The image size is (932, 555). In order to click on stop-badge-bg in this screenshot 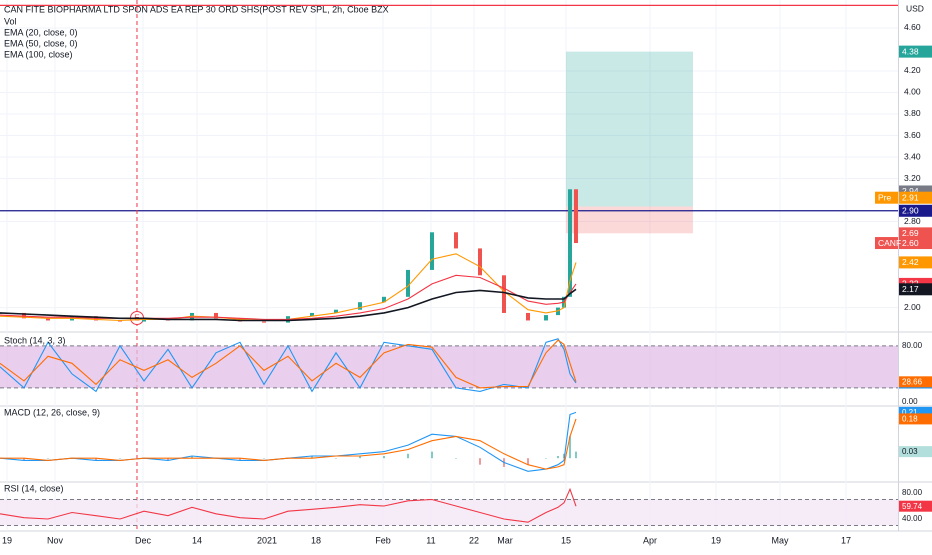, I will do `click(915, 233)`.